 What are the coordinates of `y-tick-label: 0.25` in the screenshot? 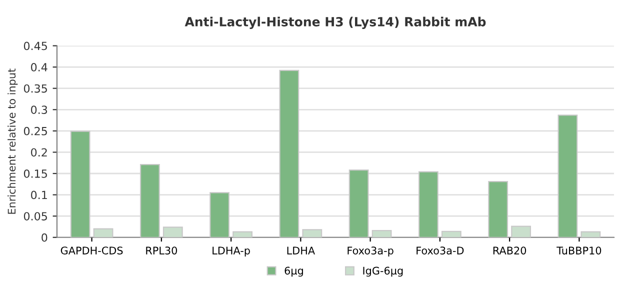 It's located at (35, 131).